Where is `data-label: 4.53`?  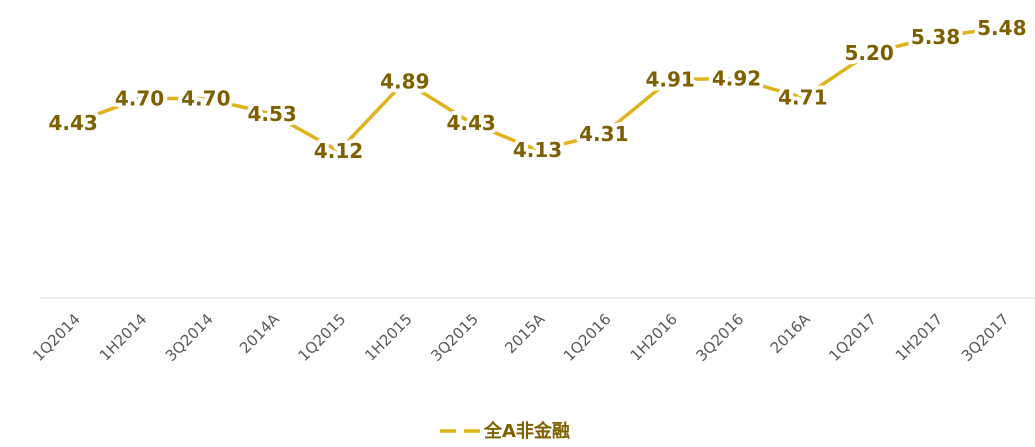 data-label: 4.53 is located at coordinates (271, 114).